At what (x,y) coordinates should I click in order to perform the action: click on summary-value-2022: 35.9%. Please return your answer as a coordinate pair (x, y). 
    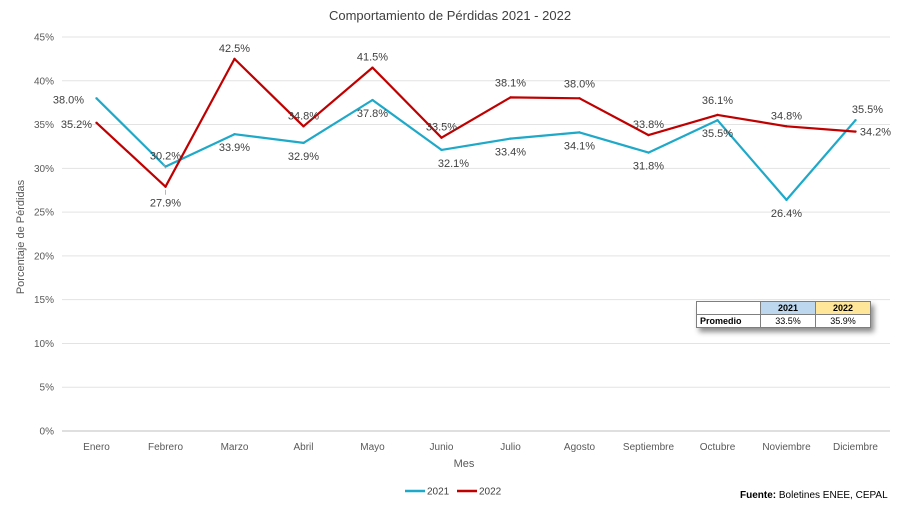
    Looking at the image, I should click on (843, 321).